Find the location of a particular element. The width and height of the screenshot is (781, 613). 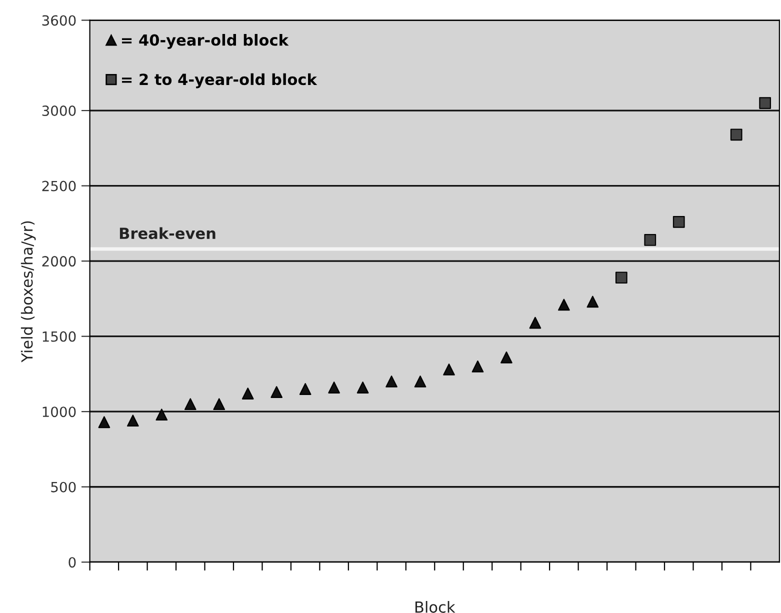

y-tick-label: 1000 is located at coordinates (59, 412).